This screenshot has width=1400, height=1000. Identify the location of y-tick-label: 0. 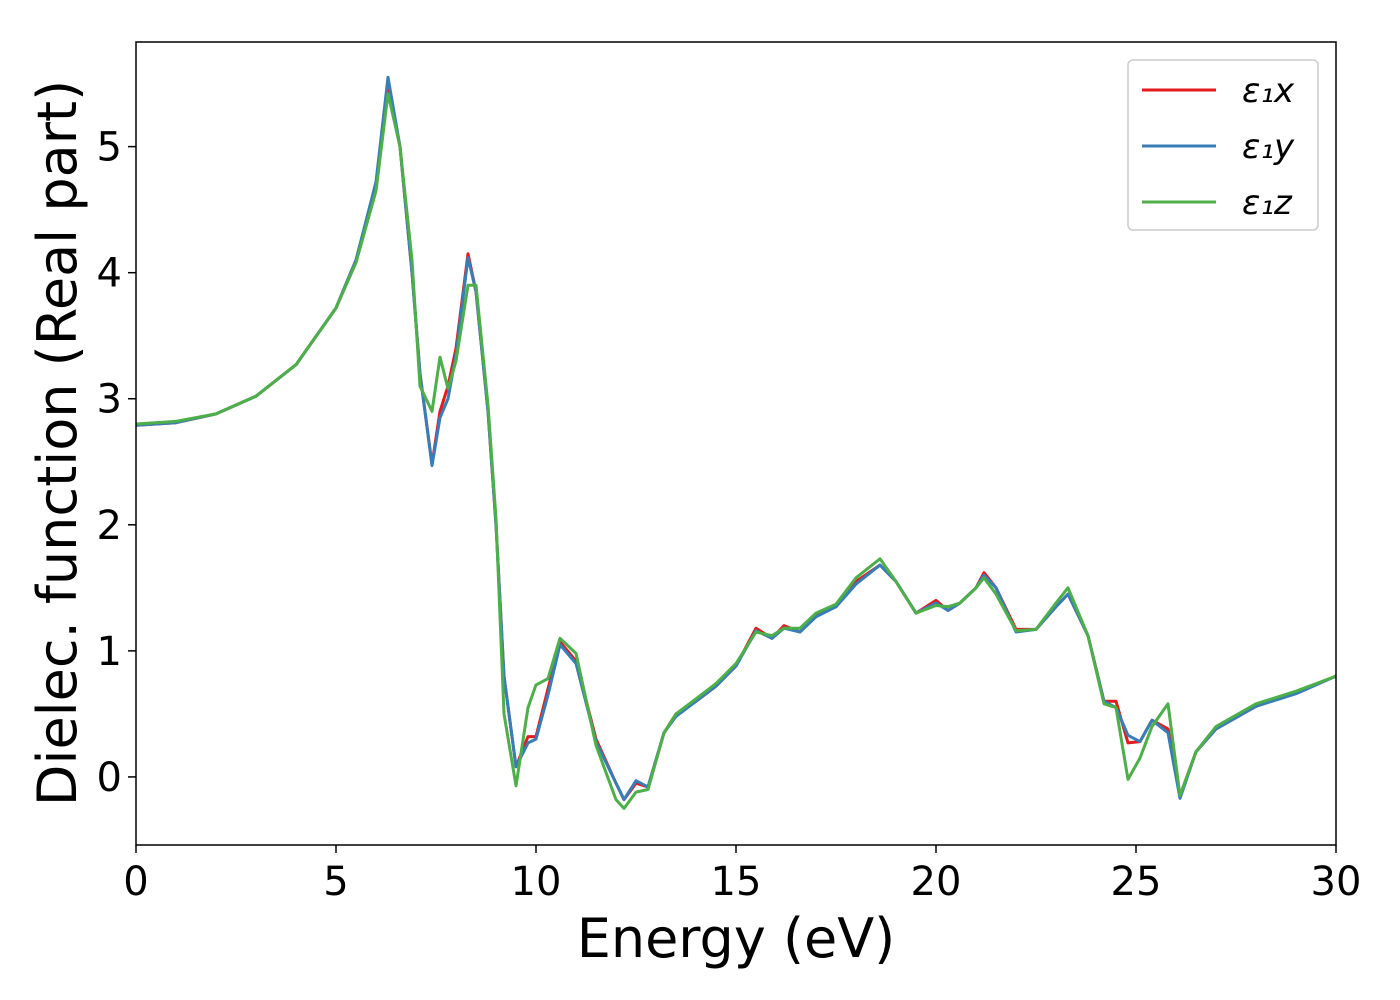
(109, 778).